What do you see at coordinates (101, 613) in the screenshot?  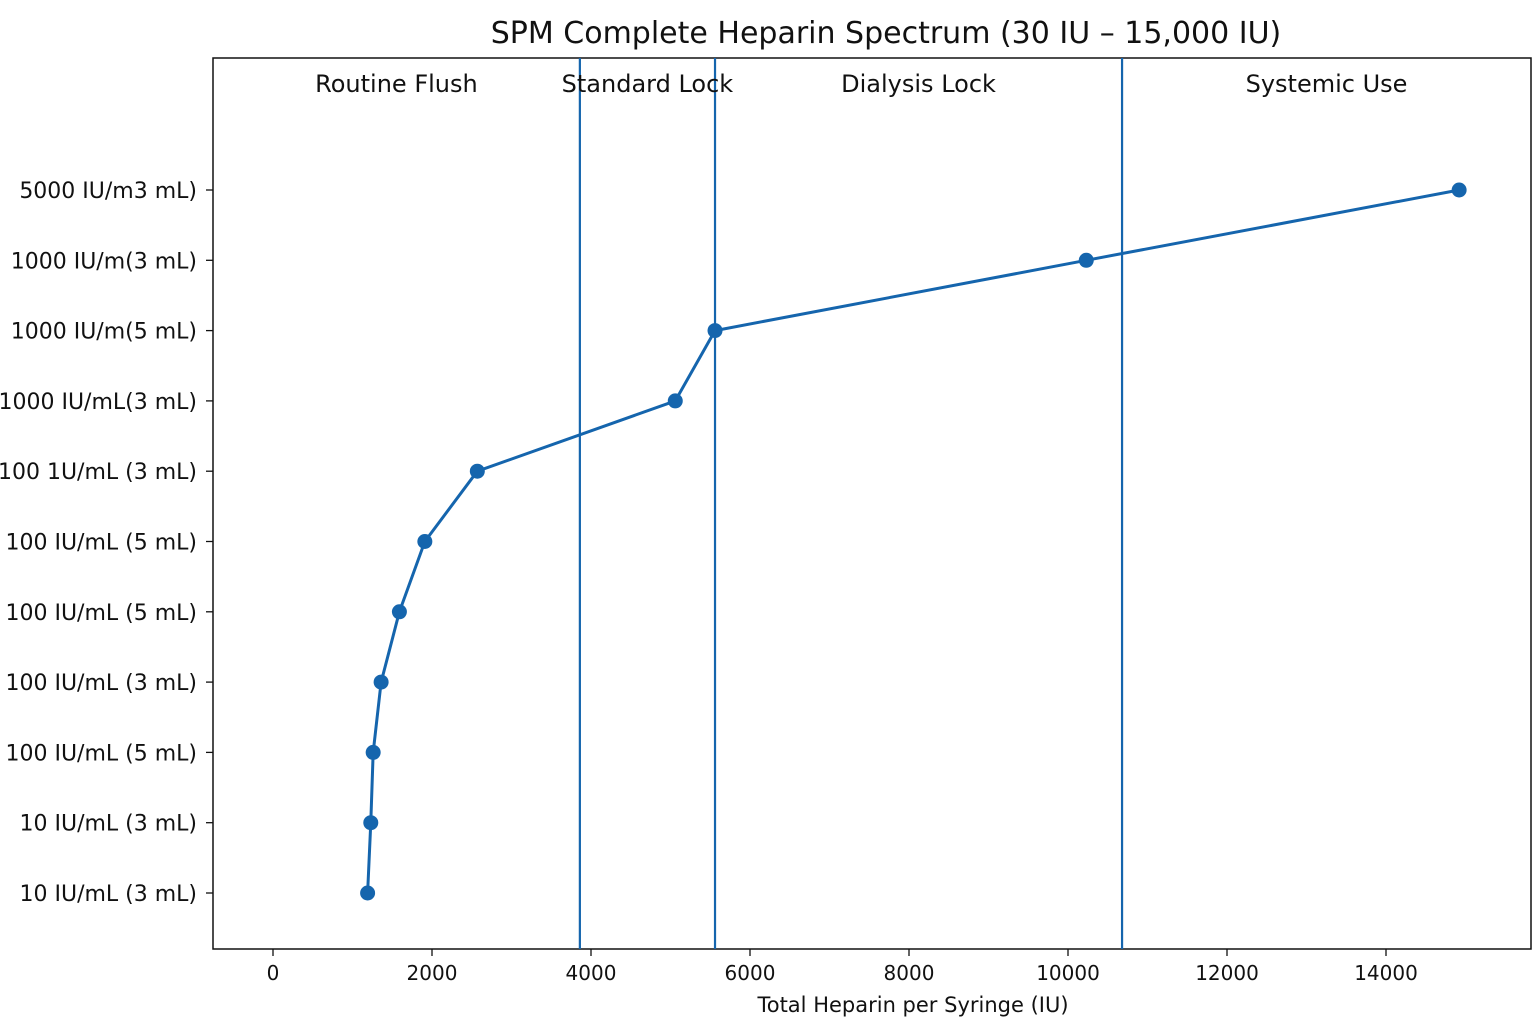 I see `y-tick-label-4: 100 IU/mL (5 mL)` at bounding box center [101, 613].